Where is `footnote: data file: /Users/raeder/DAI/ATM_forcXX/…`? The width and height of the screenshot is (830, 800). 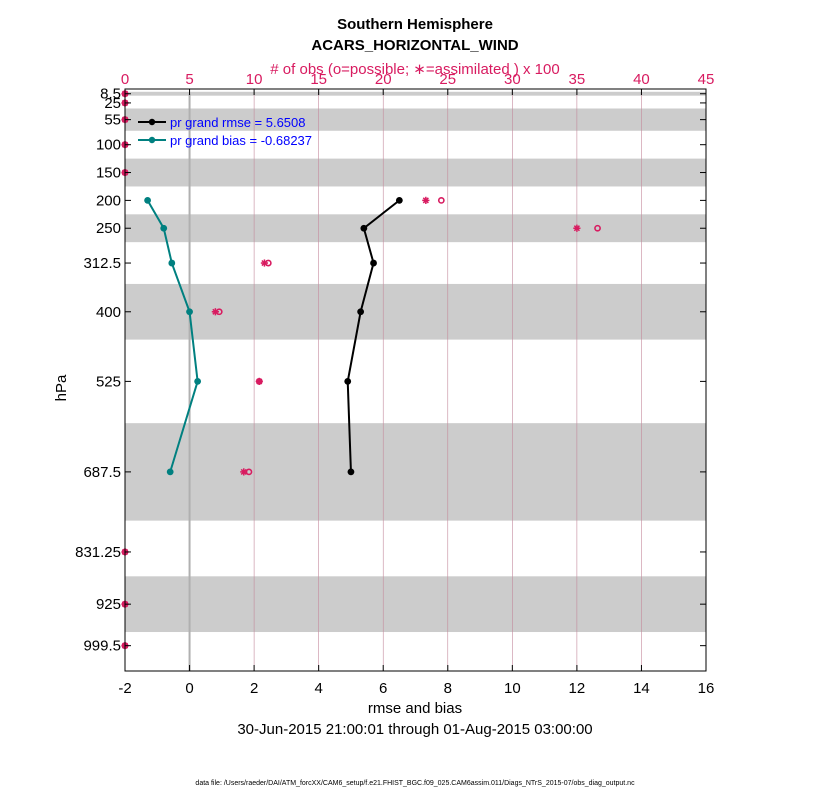
footnote: data file: /Users/raeder/DAI/ATM_forcXX/… is located at coordinates (415, 783).